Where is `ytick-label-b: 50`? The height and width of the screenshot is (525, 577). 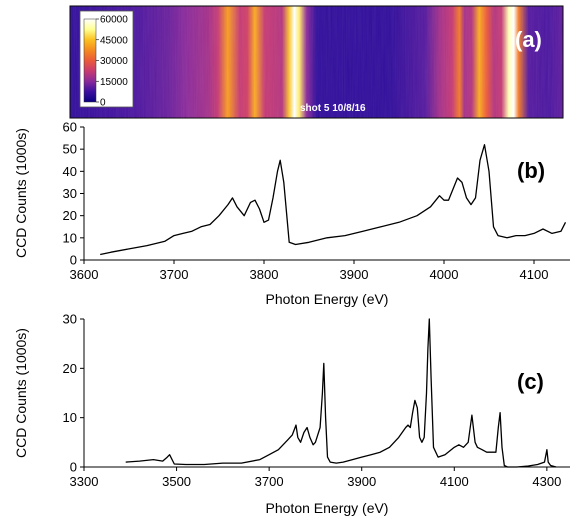 ytick-label-b: 50 is located at coordinates (70, 149).